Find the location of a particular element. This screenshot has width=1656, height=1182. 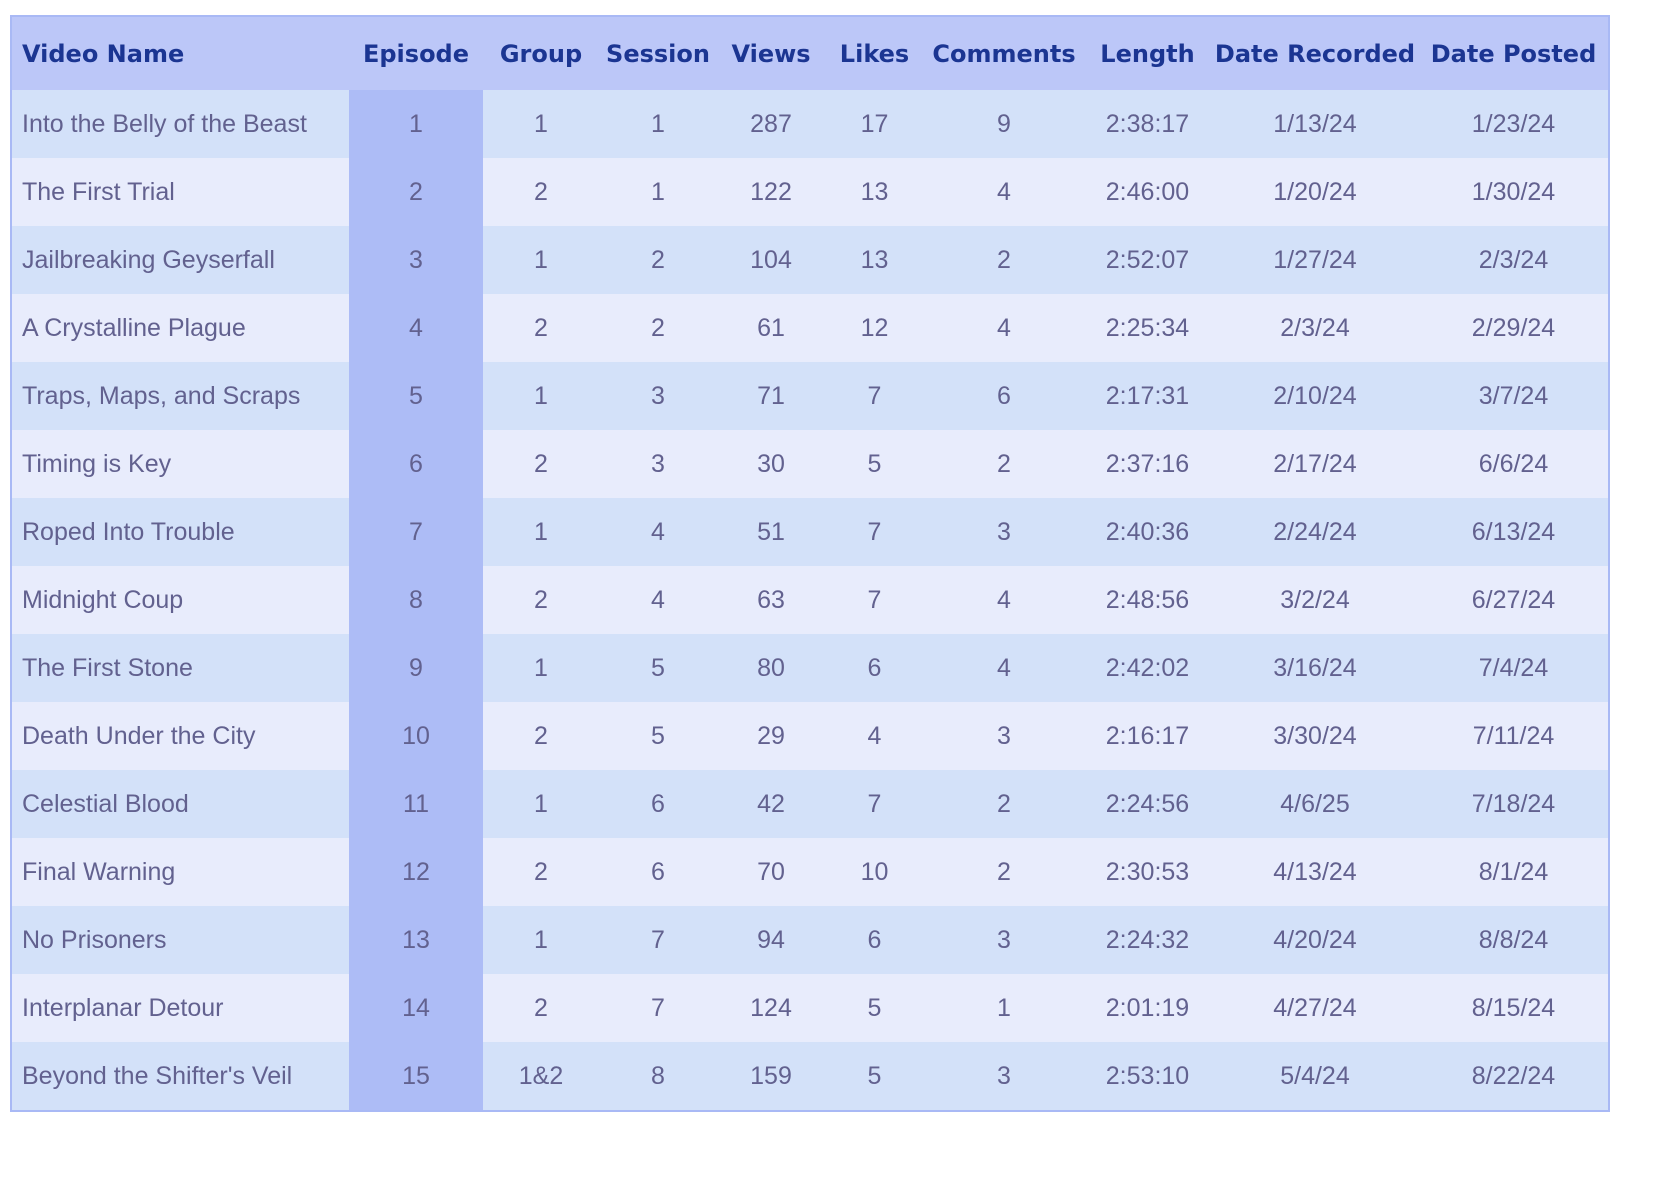

cell-date-posted: 8/8/24 is located at coordinates (1514, 940).